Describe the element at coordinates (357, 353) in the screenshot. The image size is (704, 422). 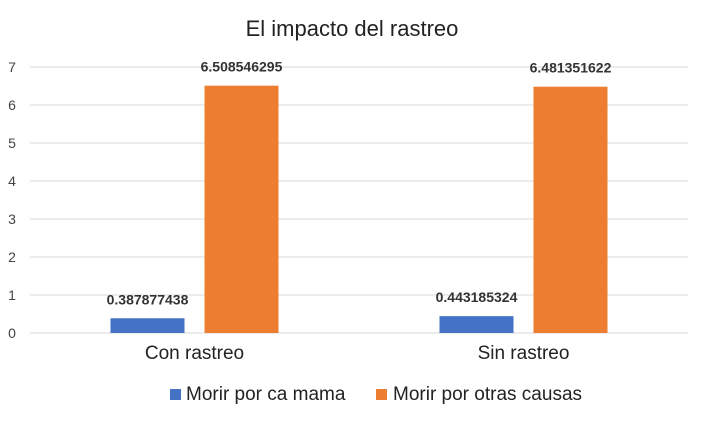
I see `x-axis-categories: Con rastreo Sin rastreo` at that location.